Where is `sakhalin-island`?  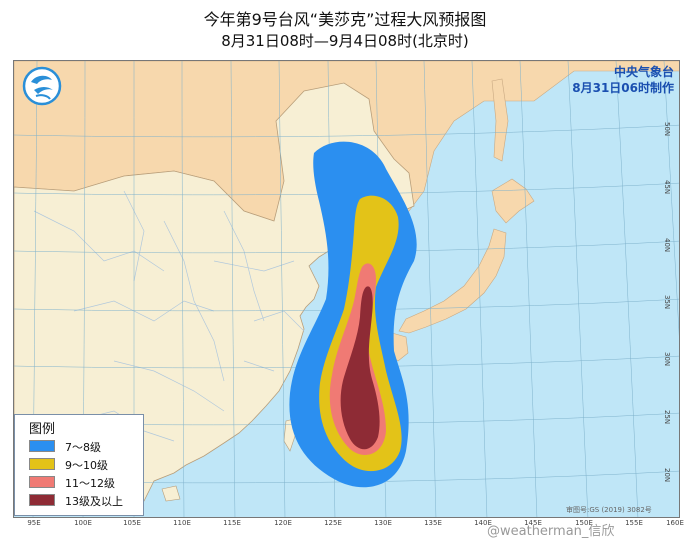
sakhalin-island is located at coordinates (500, 120).